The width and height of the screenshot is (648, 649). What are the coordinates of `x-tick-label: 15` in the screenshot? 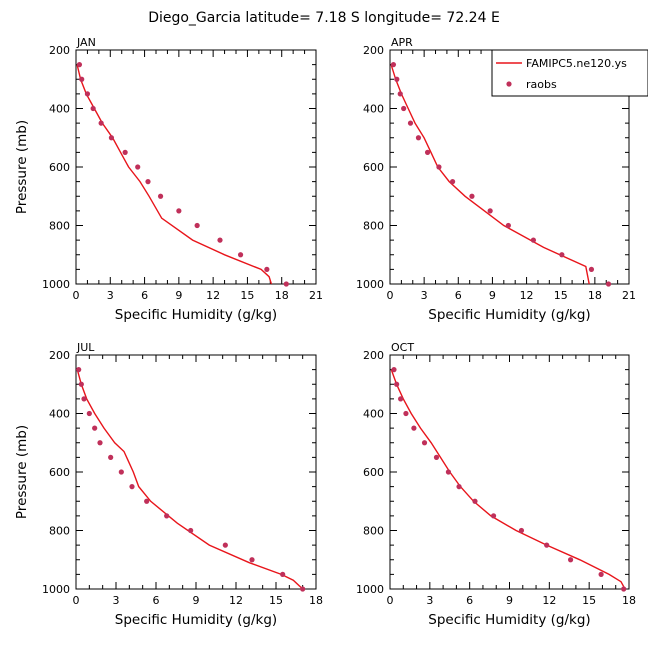 It's located at (589, 600).